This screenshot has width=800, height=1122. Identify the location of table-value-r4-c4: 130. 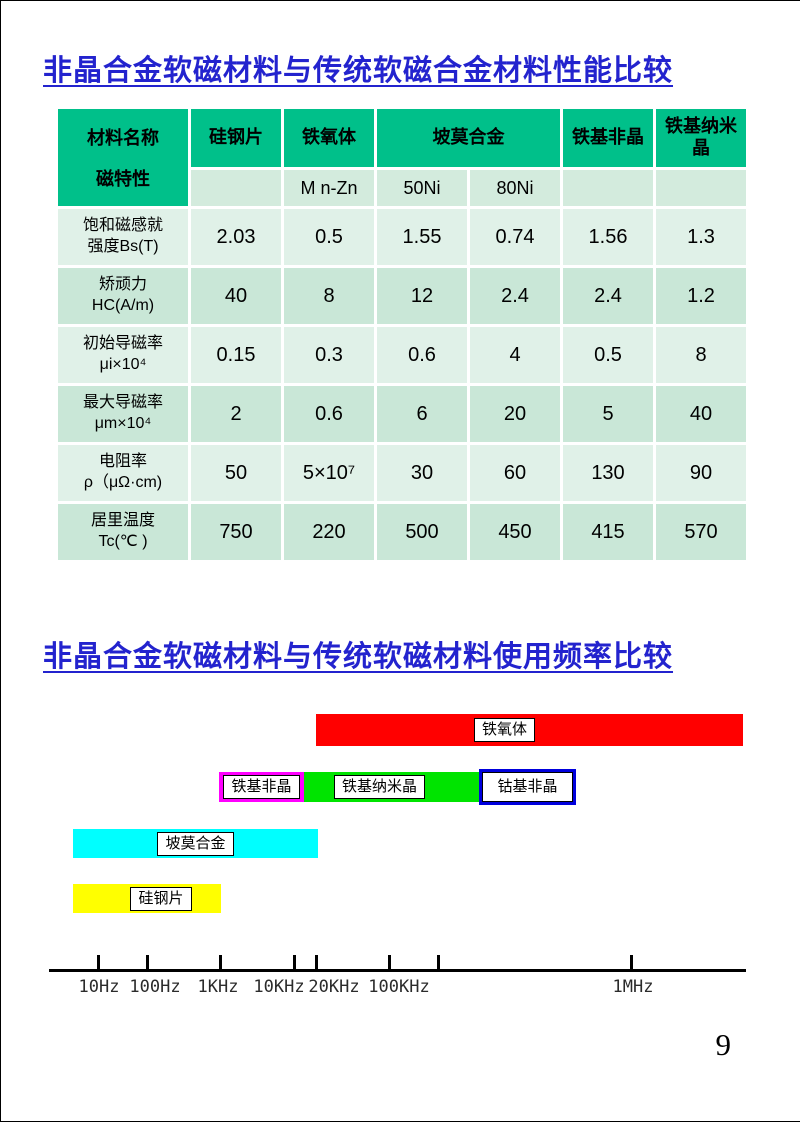
(608, 473).